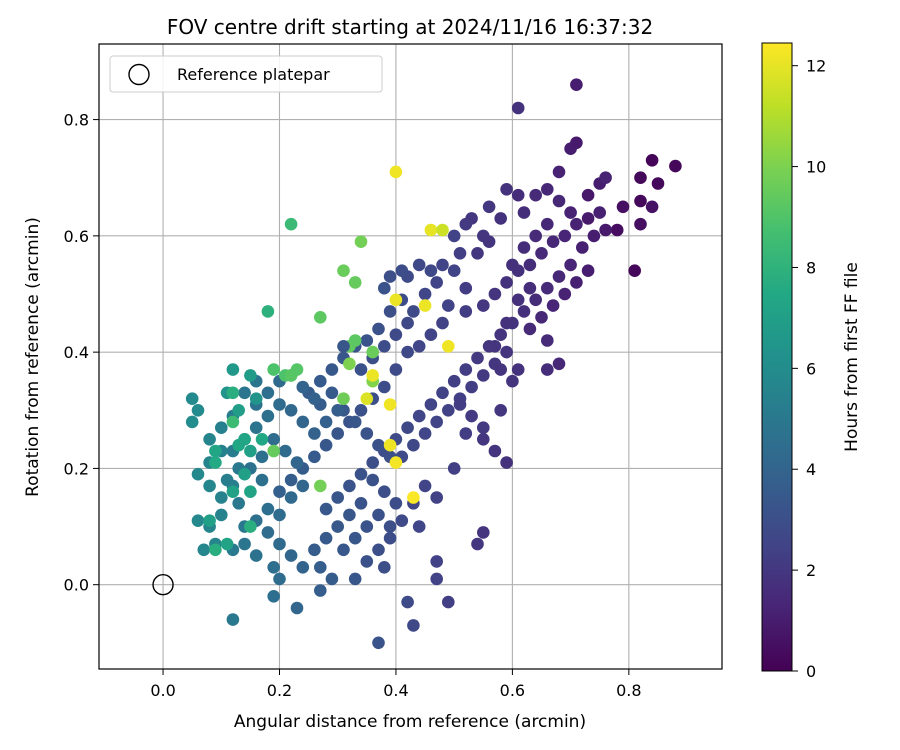 The width and height of the screenshot is (900, 750). I want to click on colorbar-tick-label: 2, so click(811, 570).